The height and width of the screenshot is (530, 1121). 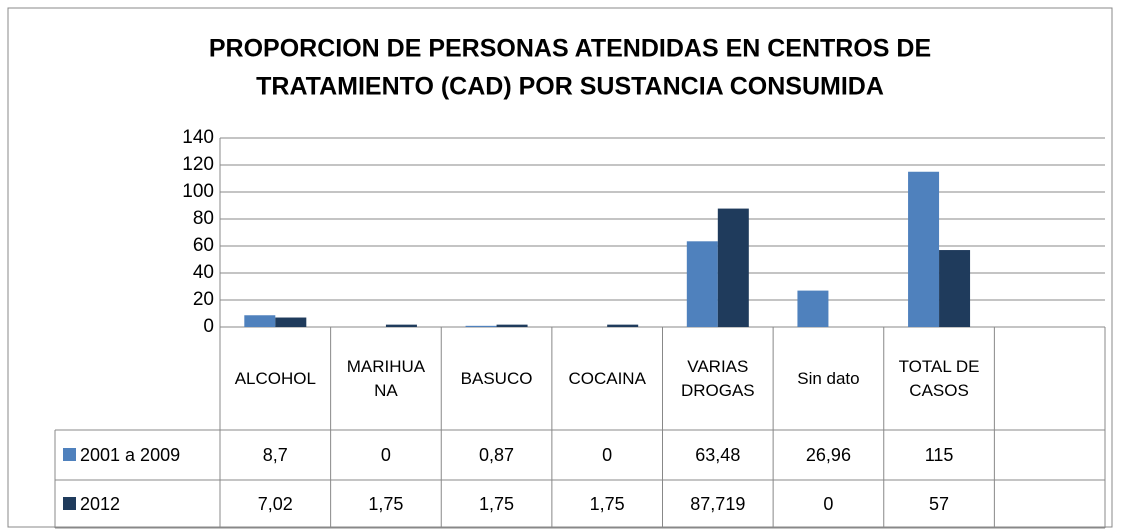 I want to click on x-tick-label: COCAINA, so click(x=607, y=379).